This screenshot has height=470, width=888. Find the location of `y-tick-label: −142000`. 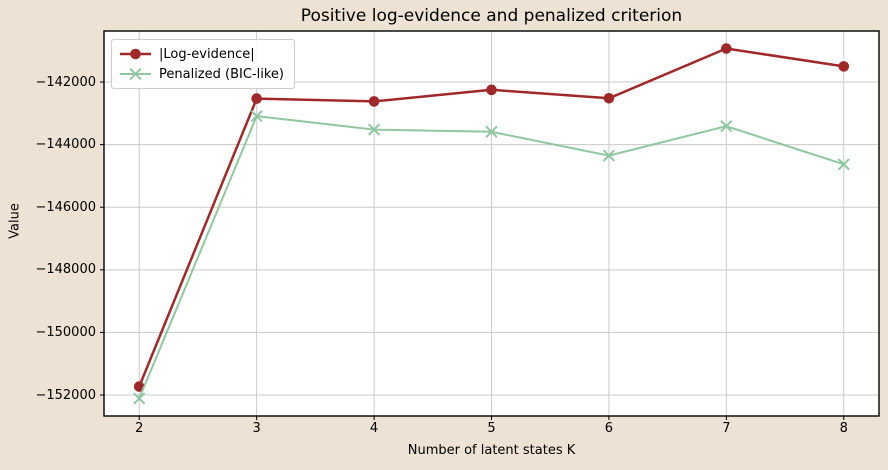

y-tick-label: −142000 is located at coordinates (65, 82).